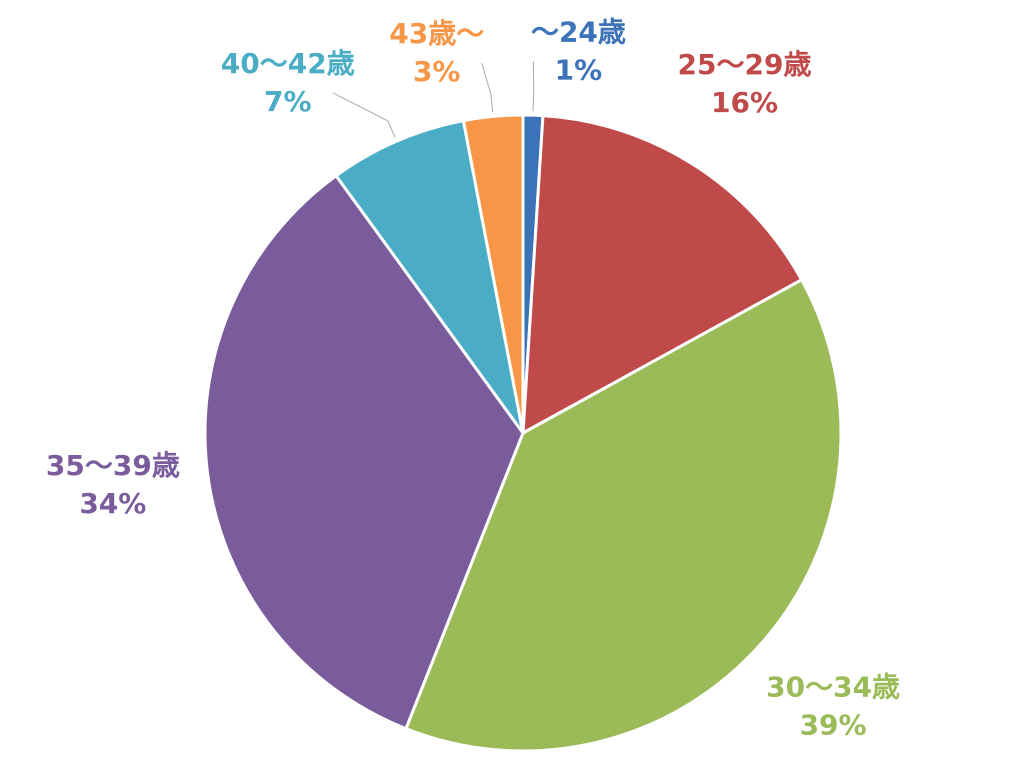 This screenshot has width=1024, height=773. What do you see at coordinates (437, 71) in the screenshot?
I see `data-label-value: 3%` at bounding box center [437, 71].